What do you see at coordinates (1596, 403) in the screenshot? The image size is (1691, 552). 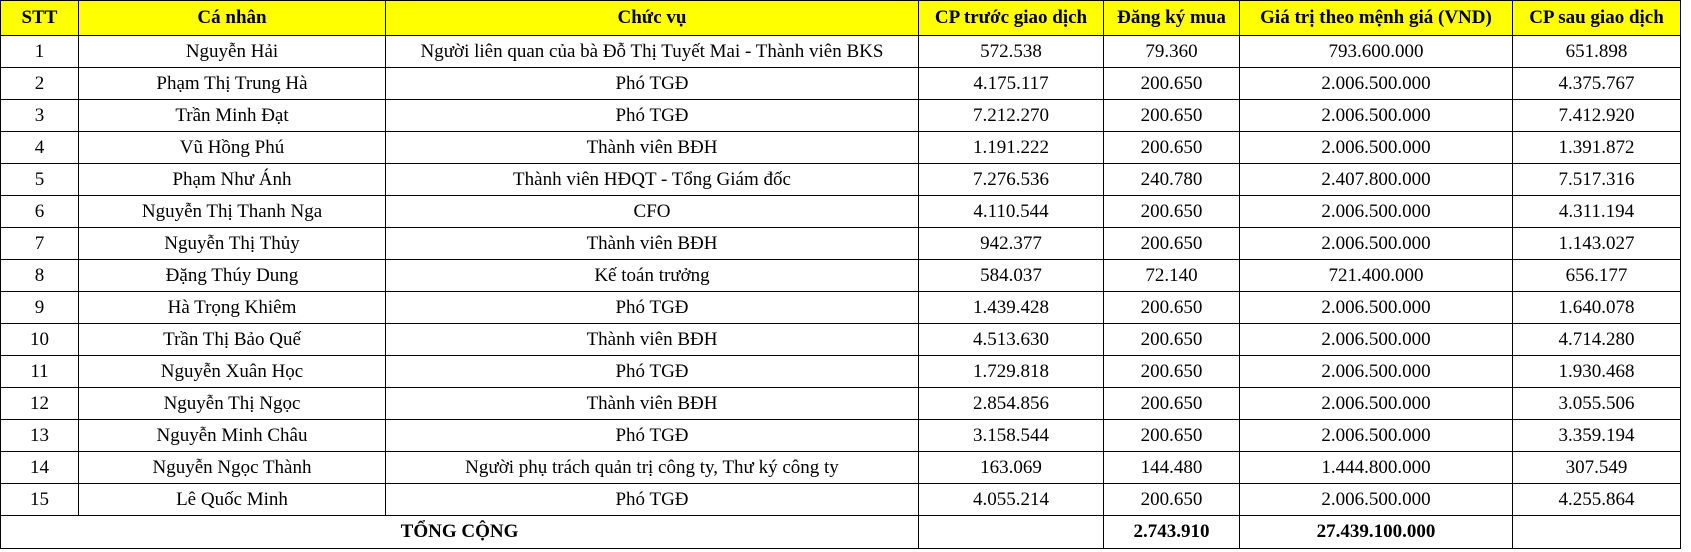 I see `cell-shares-after: 3.055.506` at bounding box center [1596, 403].